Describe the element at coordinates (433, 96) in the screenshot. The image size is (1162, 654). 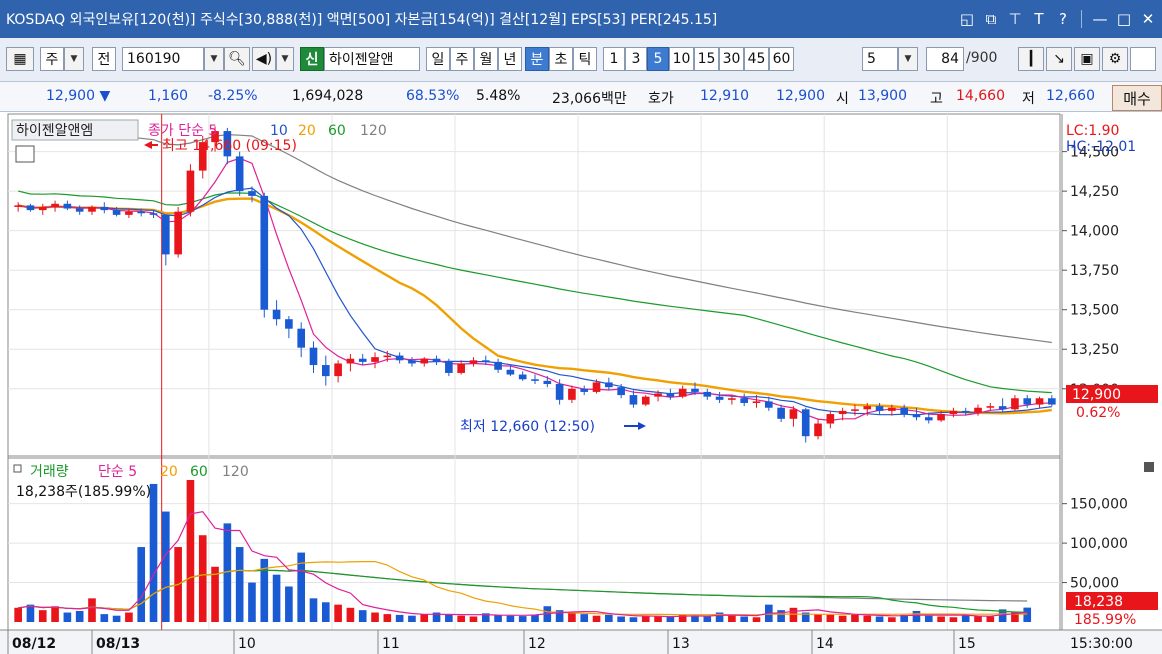
I see `volume-ratio: 68.53%` at that location.